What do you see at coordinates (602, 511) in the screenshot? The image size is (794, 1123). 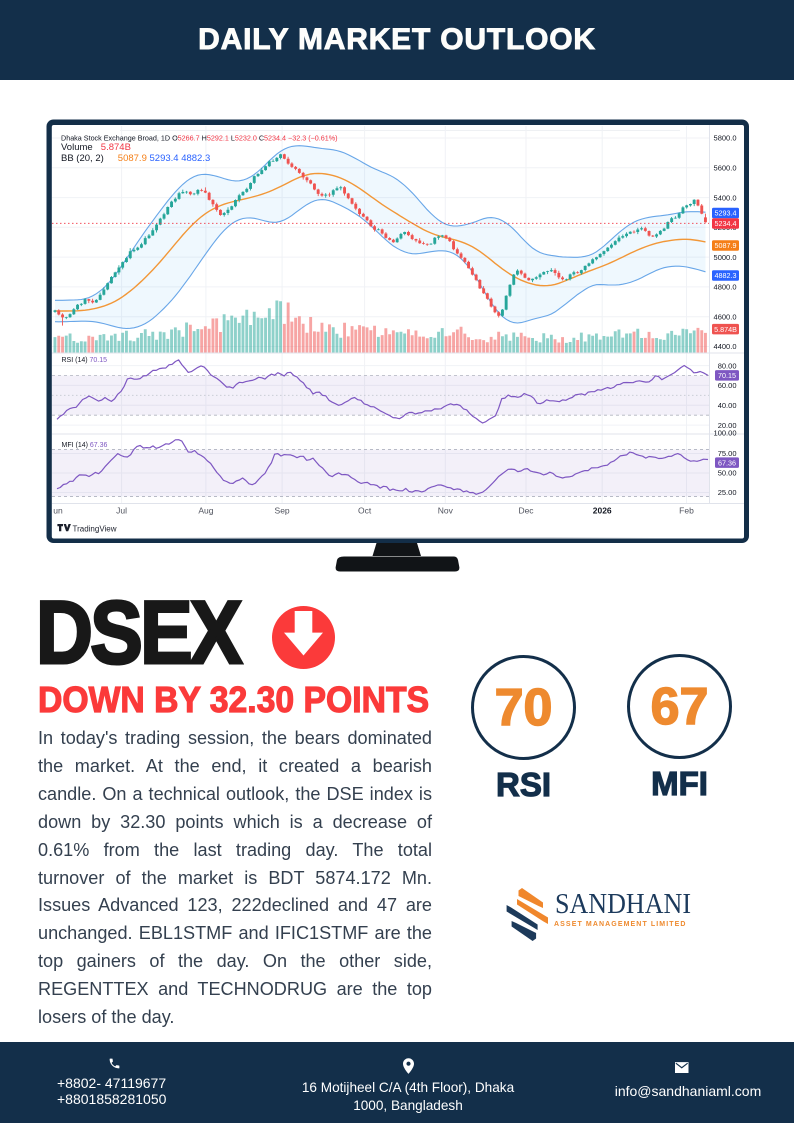 I see `svg-text: 2026` at bounding box center [602, 511].